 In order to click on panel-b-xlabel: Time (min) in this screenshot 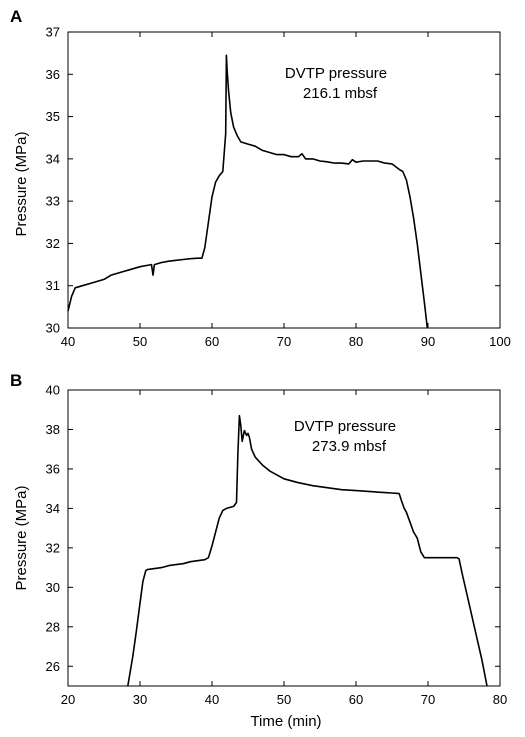, I will do `click(285, 721)`.